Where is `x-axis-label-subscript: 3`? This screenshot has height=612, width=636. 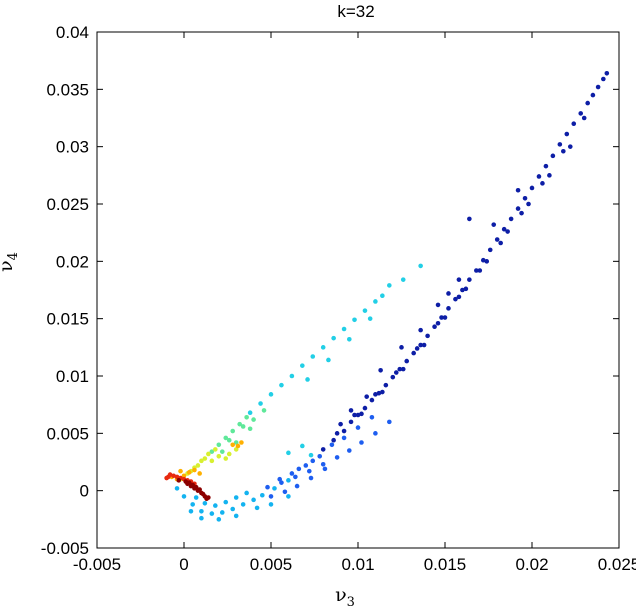
x-axis-label-subscript: 3 is located at coordinates (351, 602).